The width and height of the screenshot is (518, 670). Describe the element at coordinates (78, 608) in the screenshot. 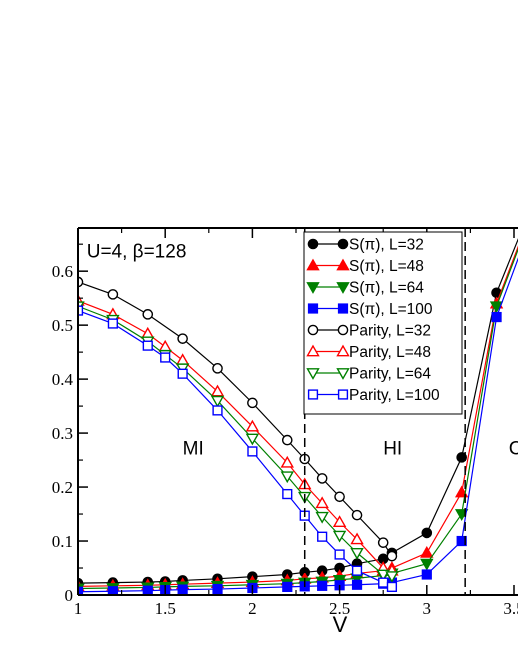

I see `x-tick-label: 1` at that location.